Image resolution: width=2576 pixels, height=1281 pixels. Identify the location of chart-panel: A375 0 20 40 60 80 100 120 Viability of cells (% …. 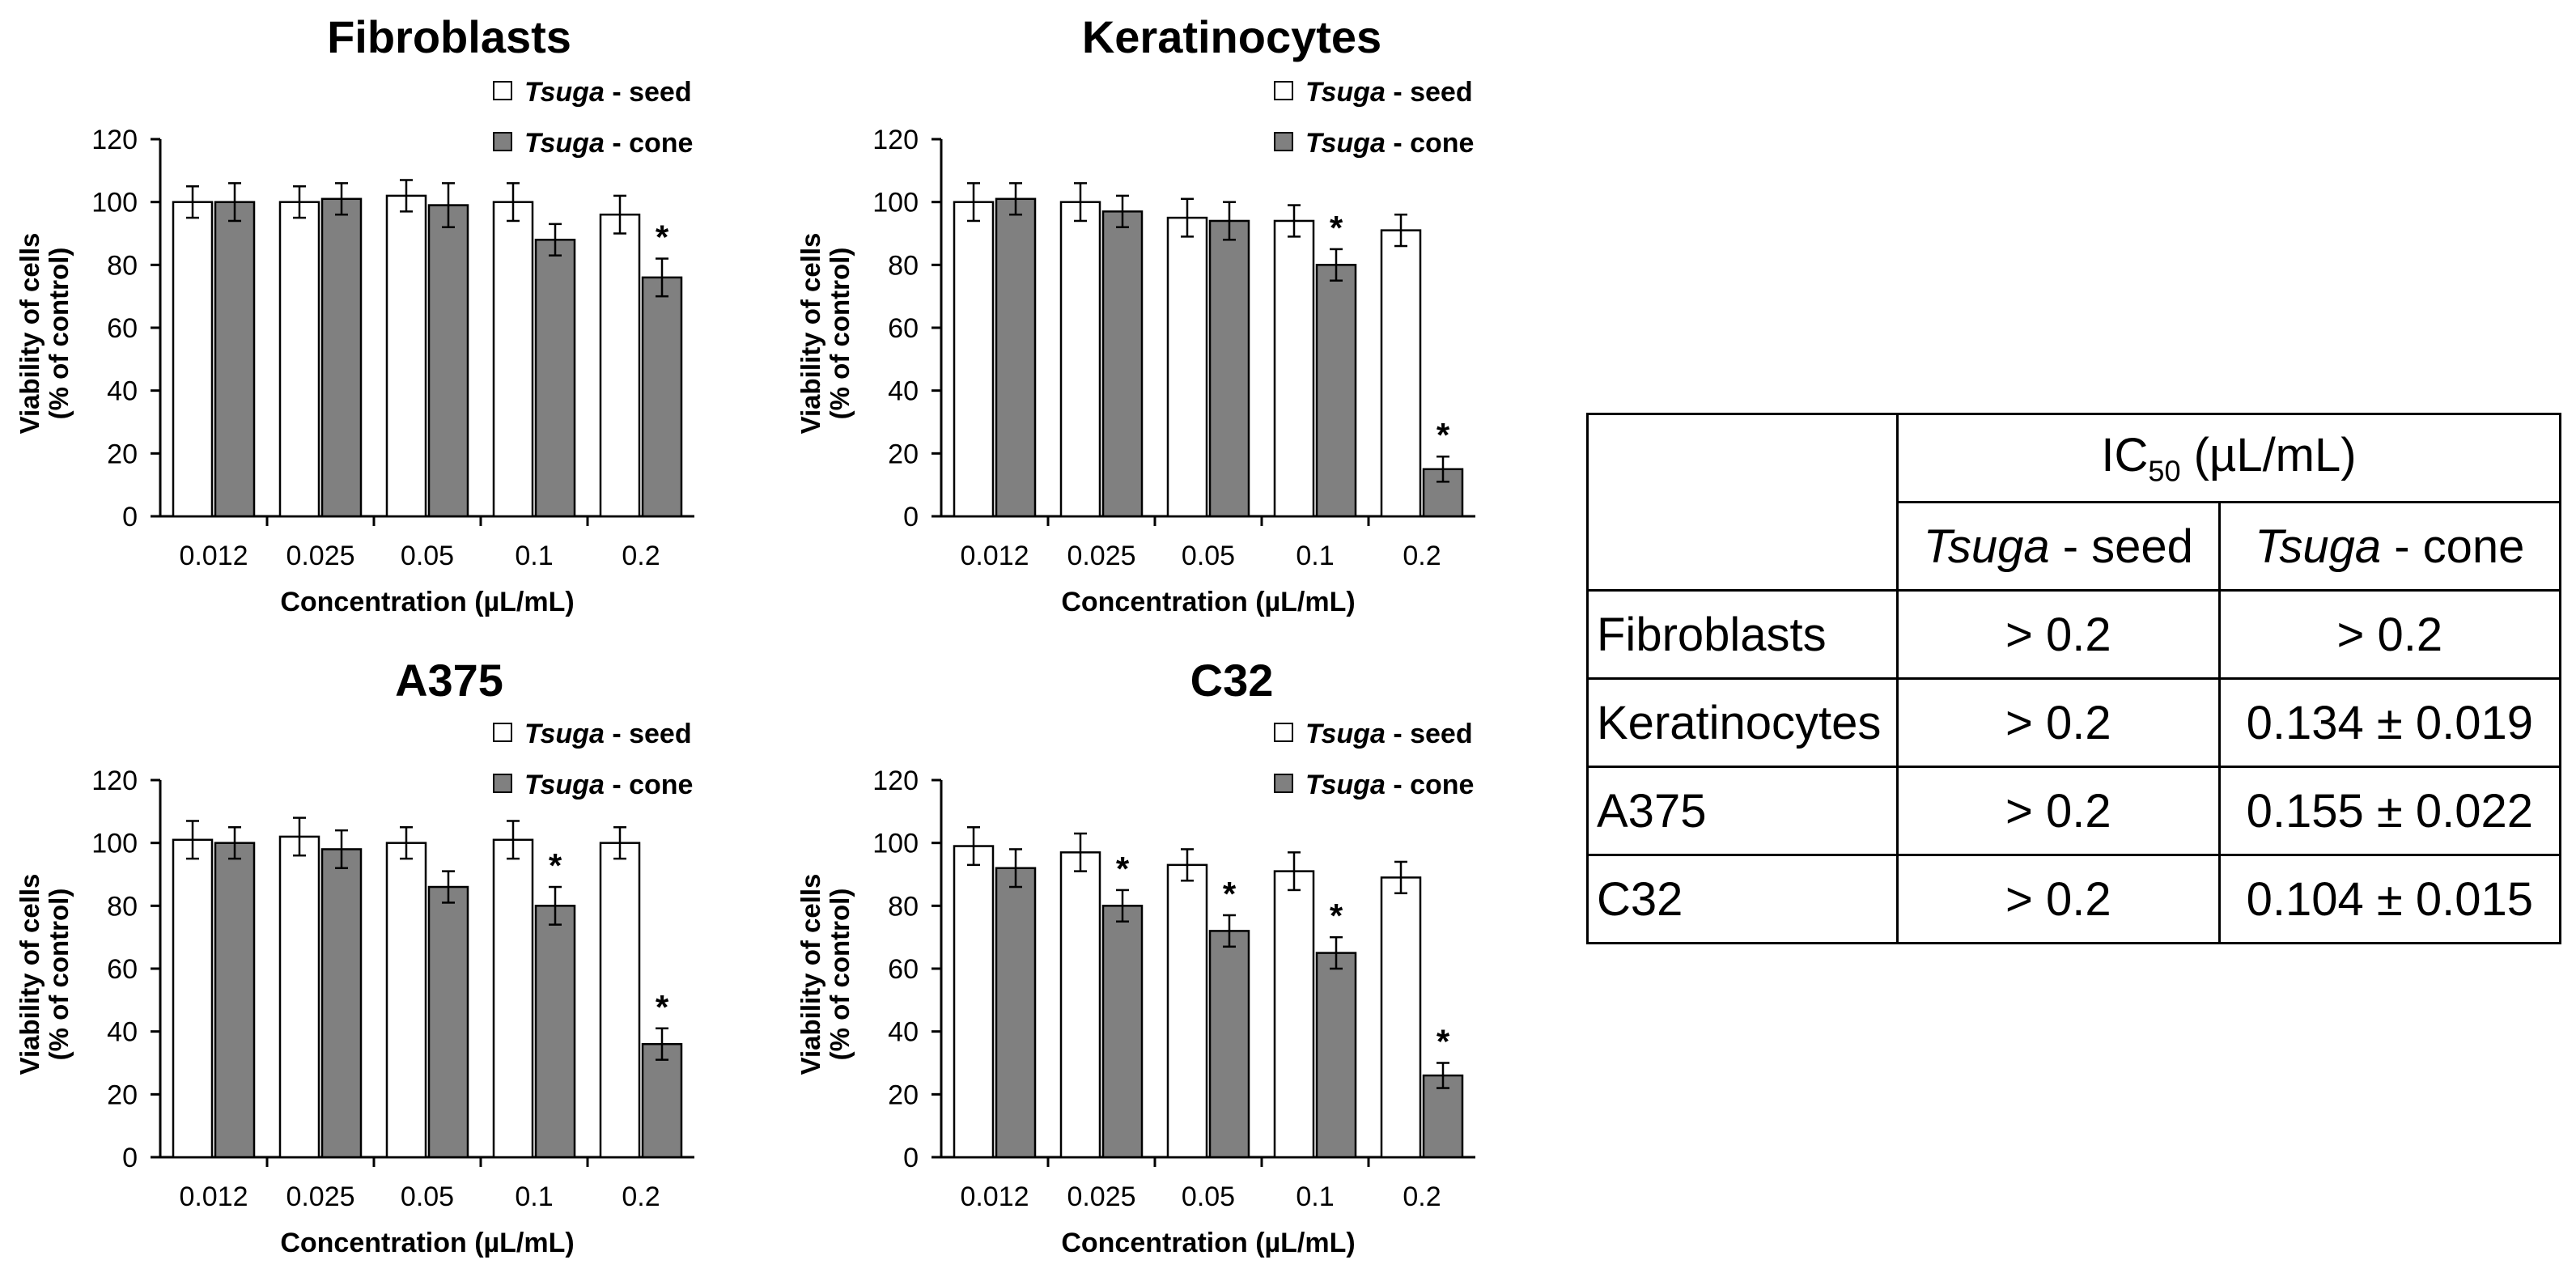
(354, 957).